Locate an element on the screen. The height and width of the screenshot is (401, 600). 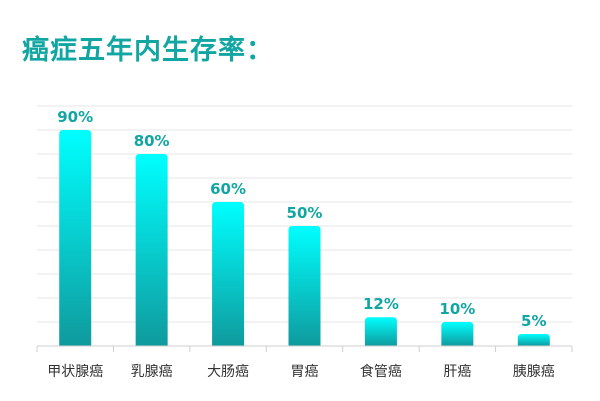
category-label: 胃癌 is located at coordinates (305, 372).